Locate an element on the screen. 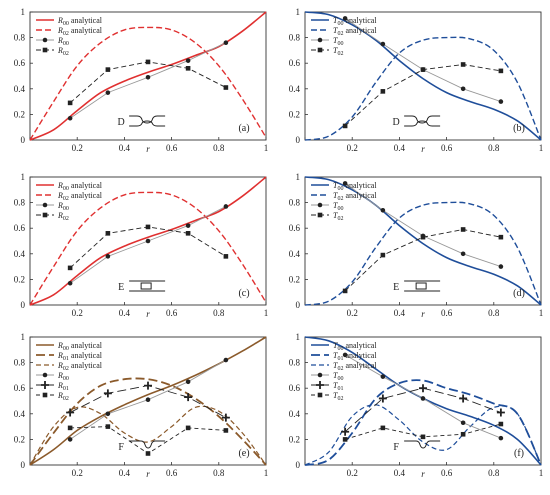  plot-frame is located at coordinates (148, 241).